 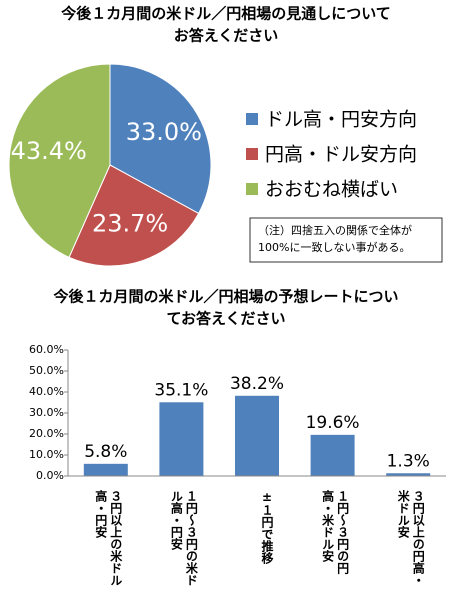 What do you see at coordinates (46, 349) in the screenshot?
I see `y-tick-label: 60.0%` at bounding box center [46, 349].